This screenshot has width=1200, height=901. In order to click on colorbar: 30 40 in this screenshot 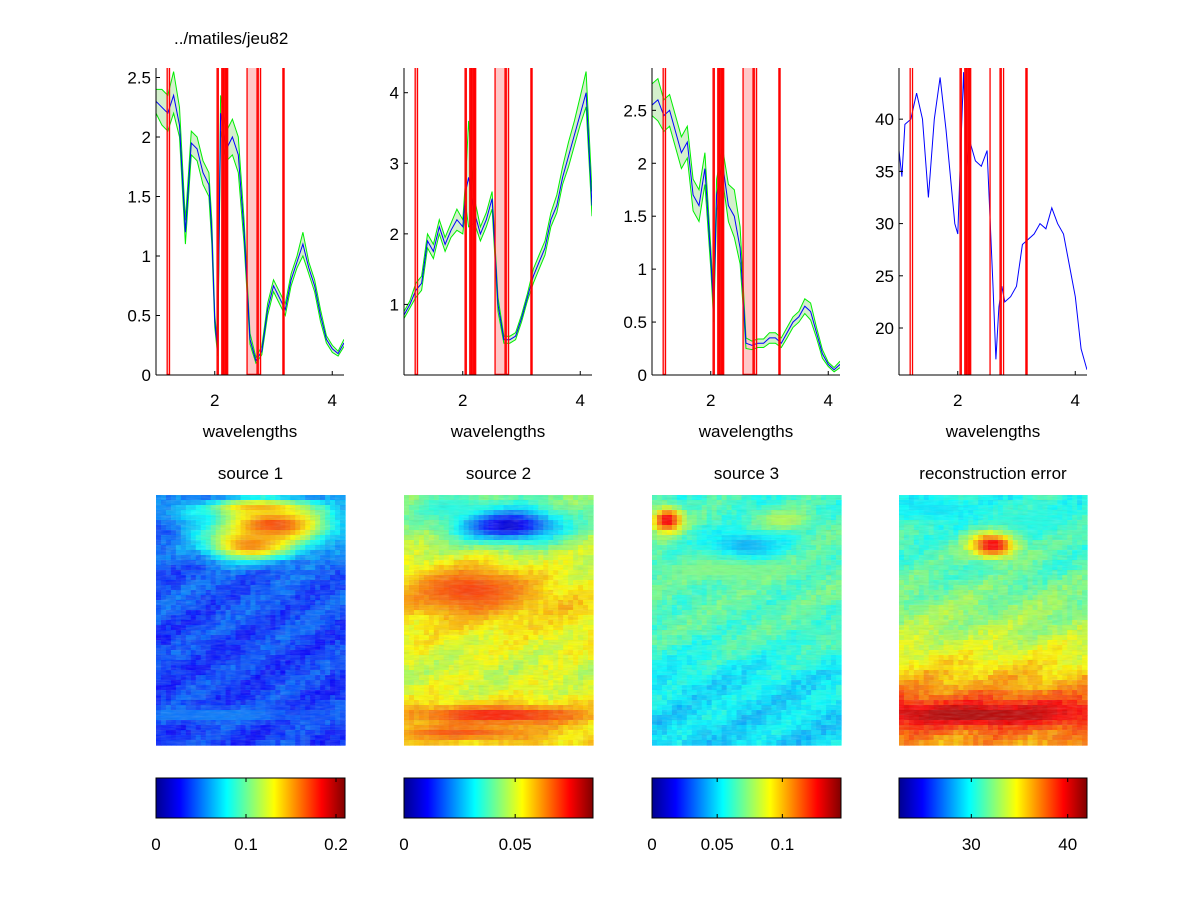, I will do `click(993, 815)`.